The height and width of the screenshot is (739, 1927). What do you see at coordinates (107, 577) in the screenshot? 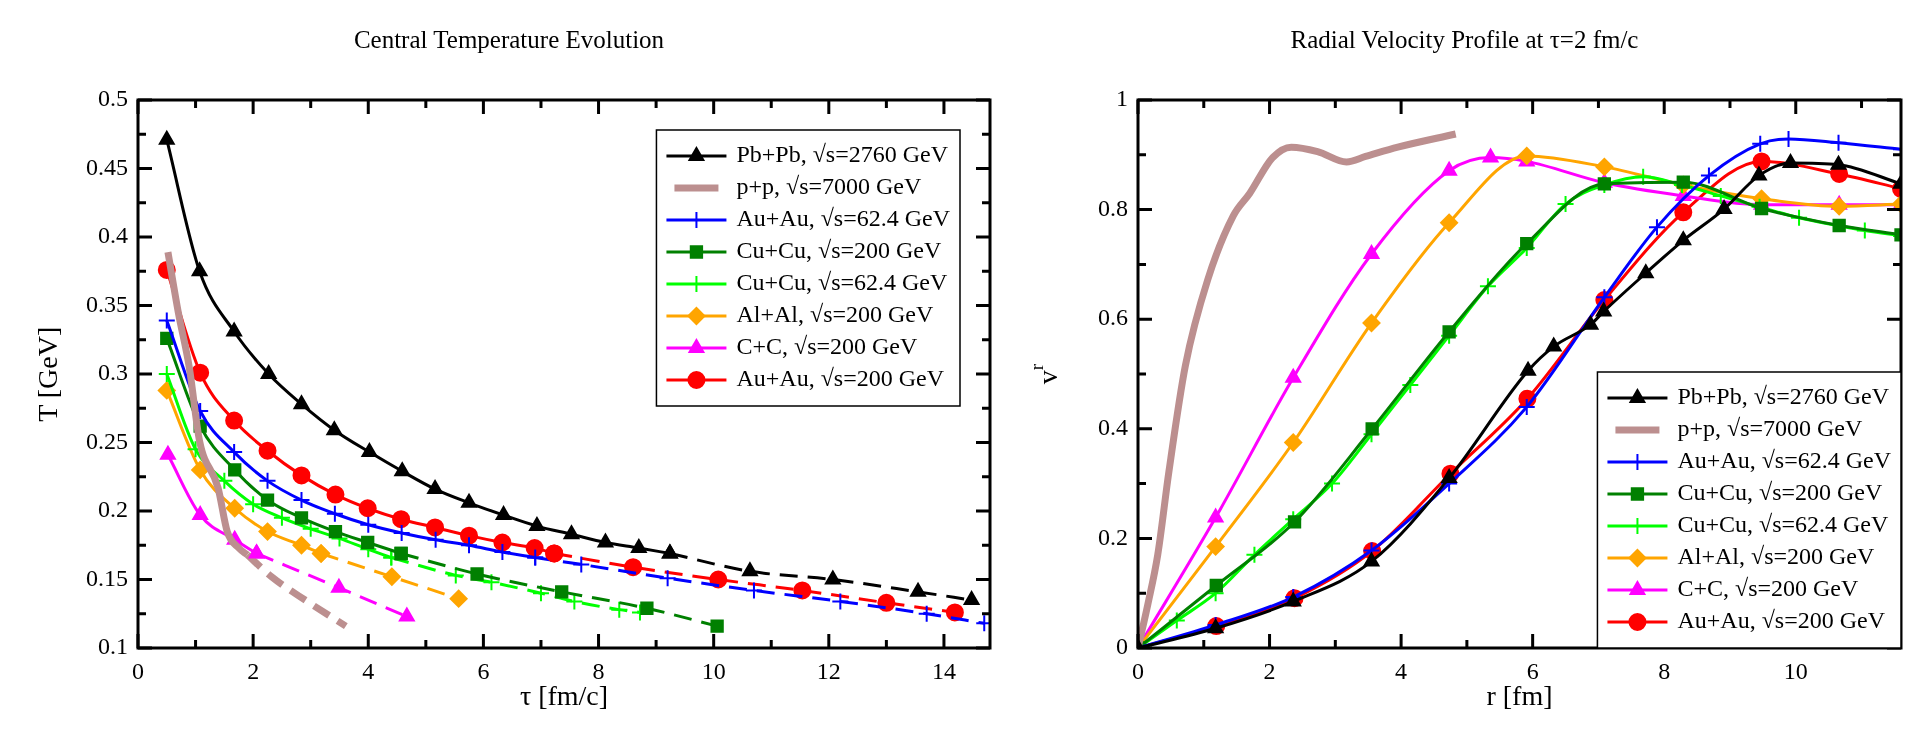
I see `y-tick-label: 0.15` at bounding box center [107, 577].